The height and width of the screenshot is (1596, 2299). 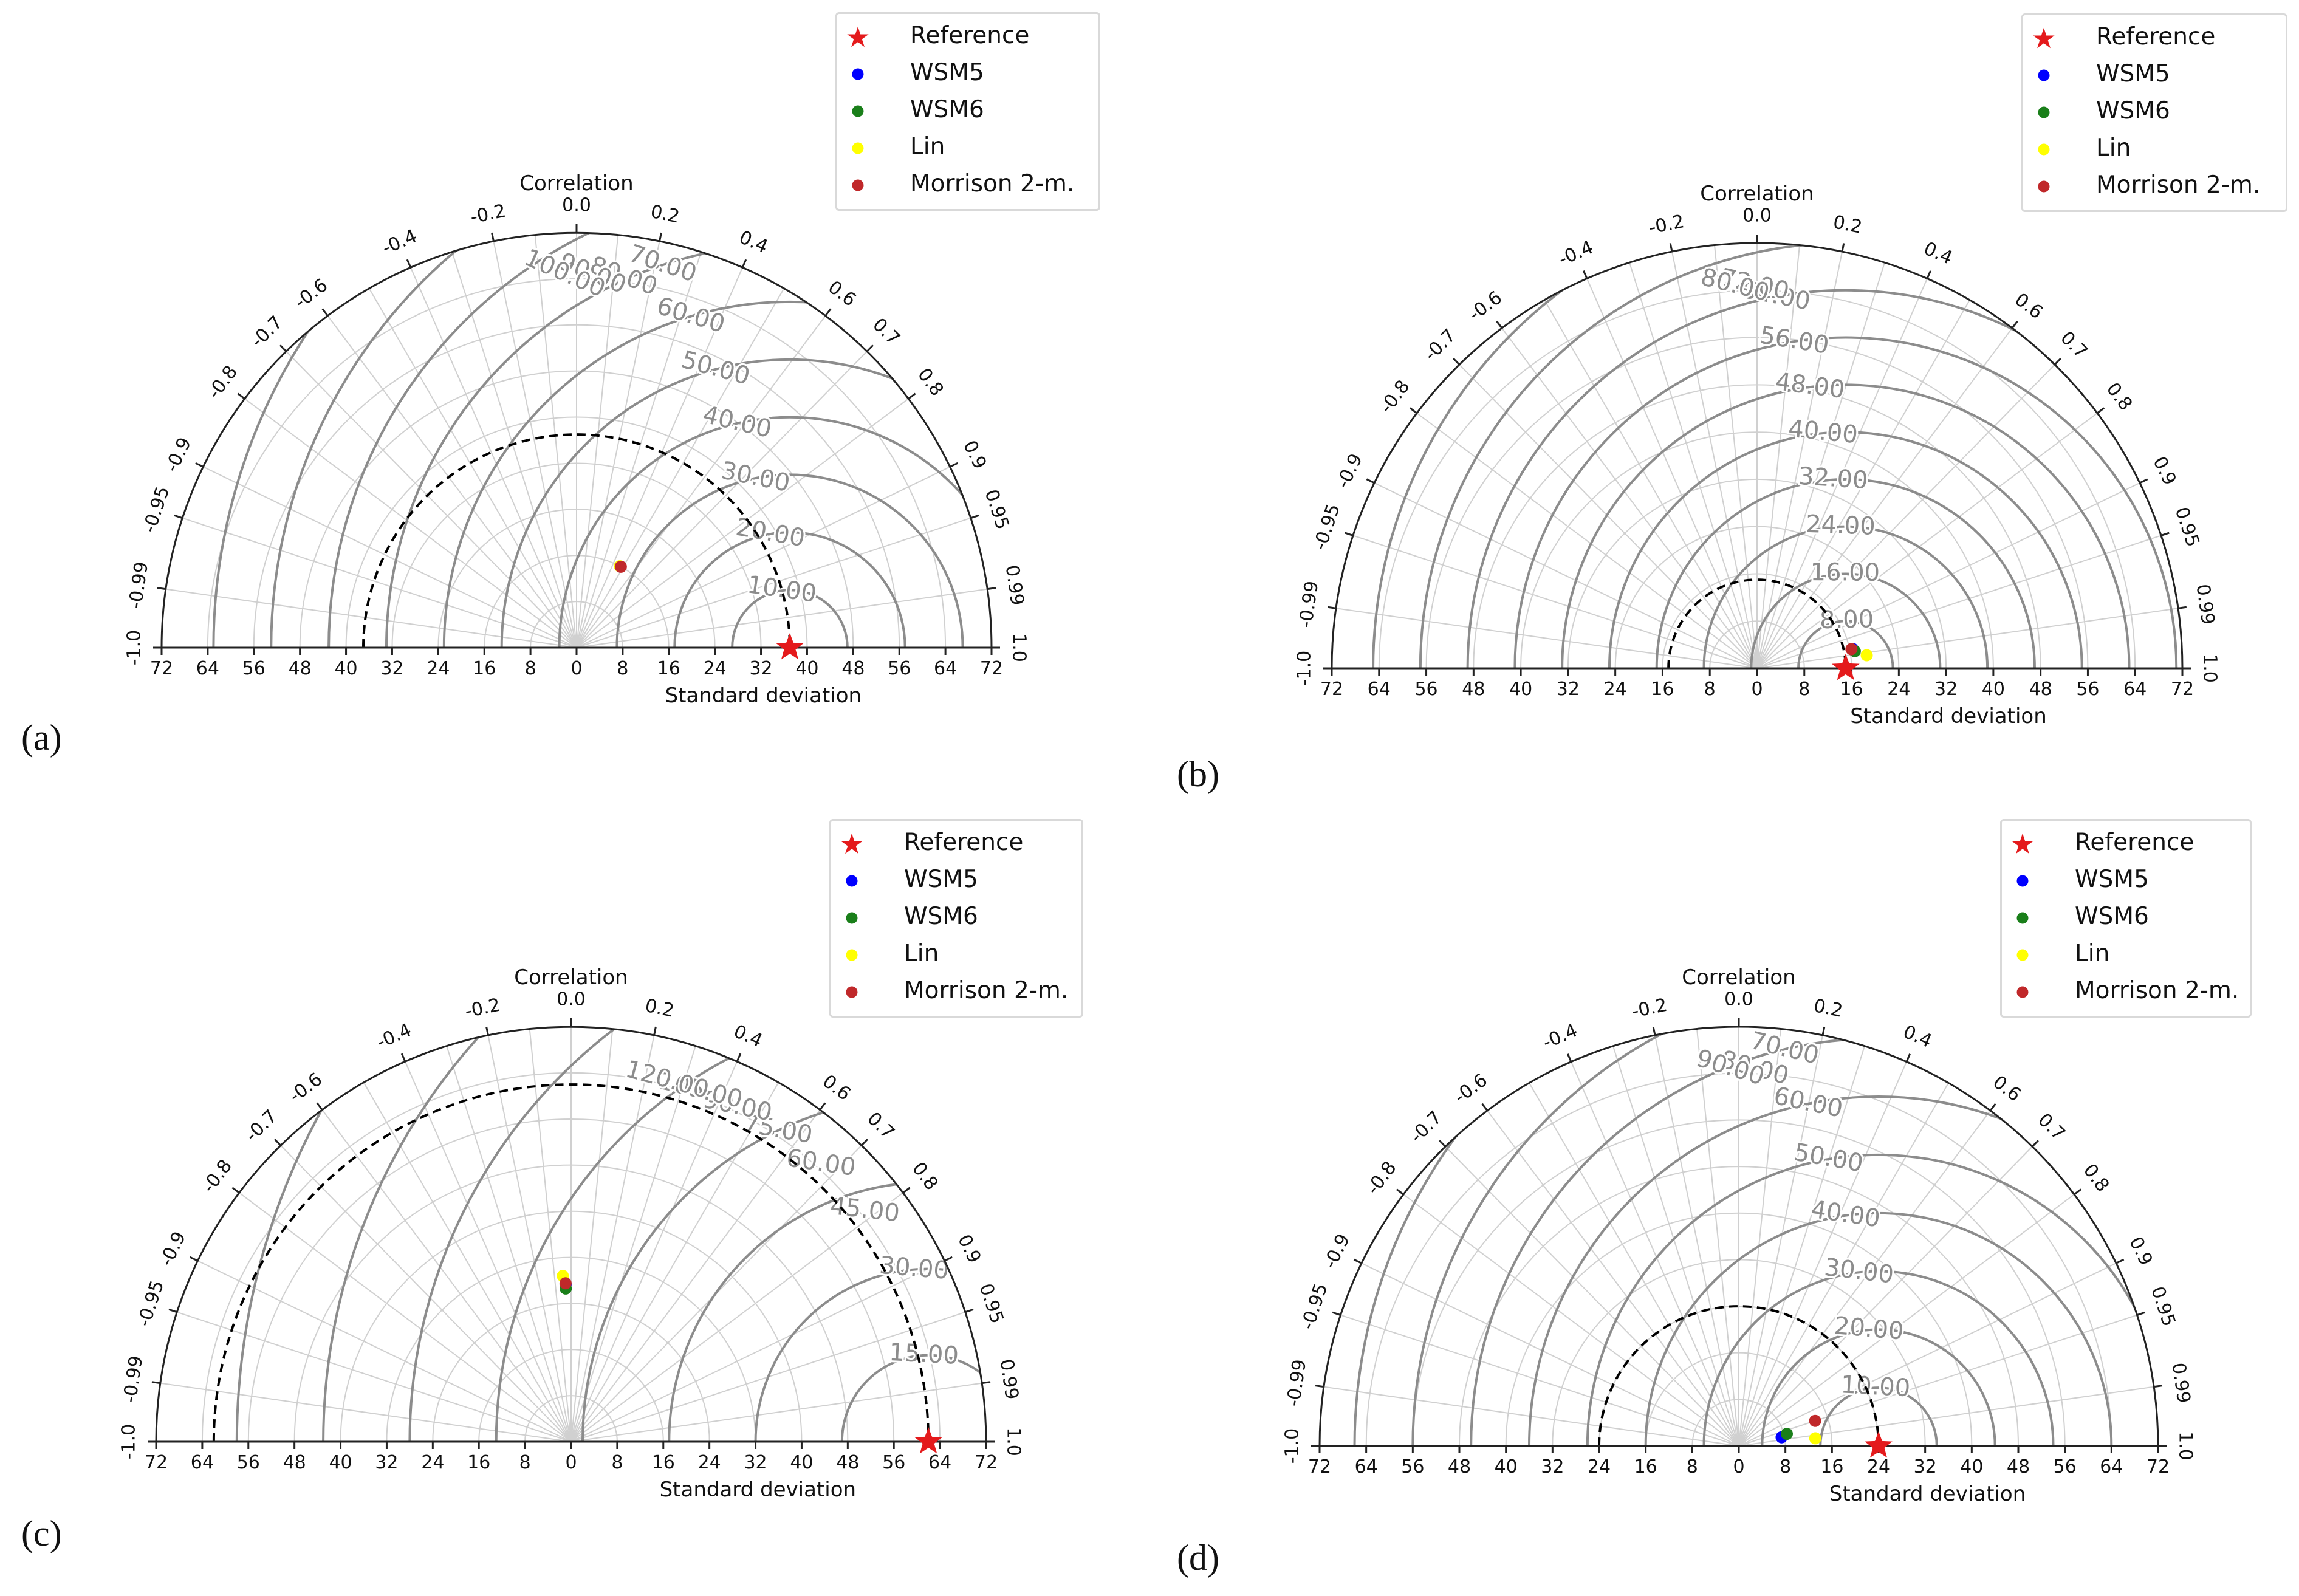 What do you see at coordinates (2133, 111) in the screenshot?
I see `legend-label: WSM6` at bounding box center [2133, 111].